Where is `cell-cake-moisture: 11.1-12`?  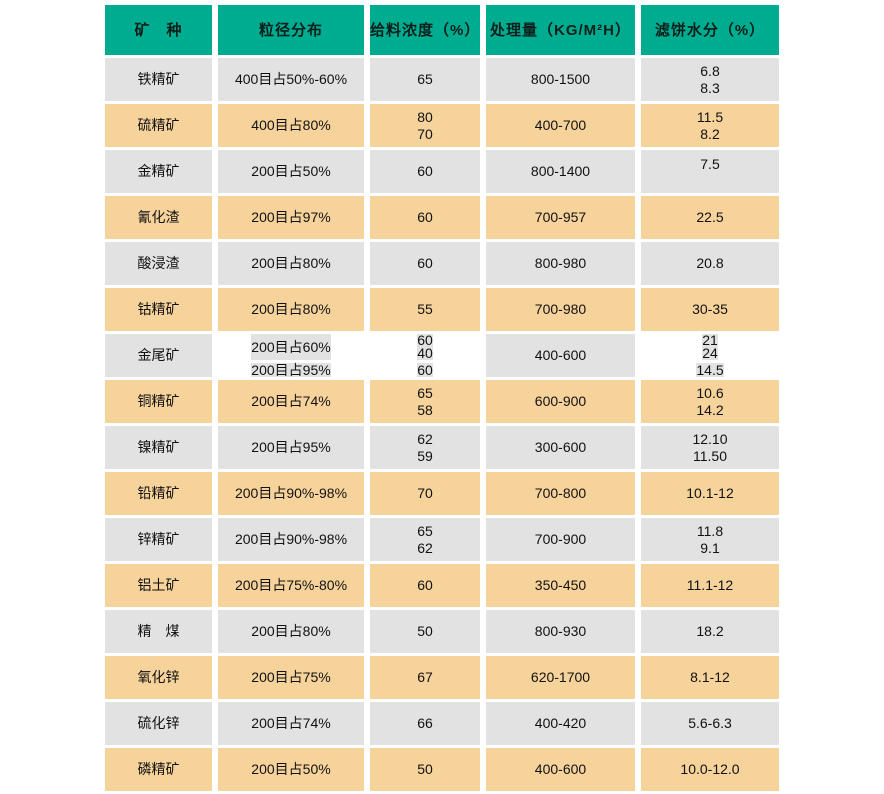
cell-cake-moisture: 11.1-12 is located at coordinates (710, 585).